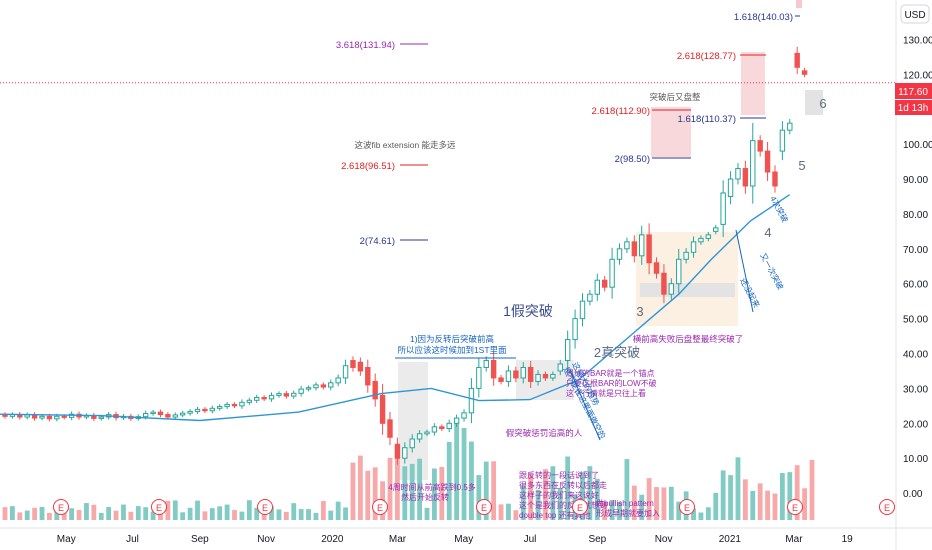 This screenshot has width=932, height=550. What do you see at coordinates (822, 103) in the screenshot?
I see `wave-label: 6` at bounding box center [822, 103].